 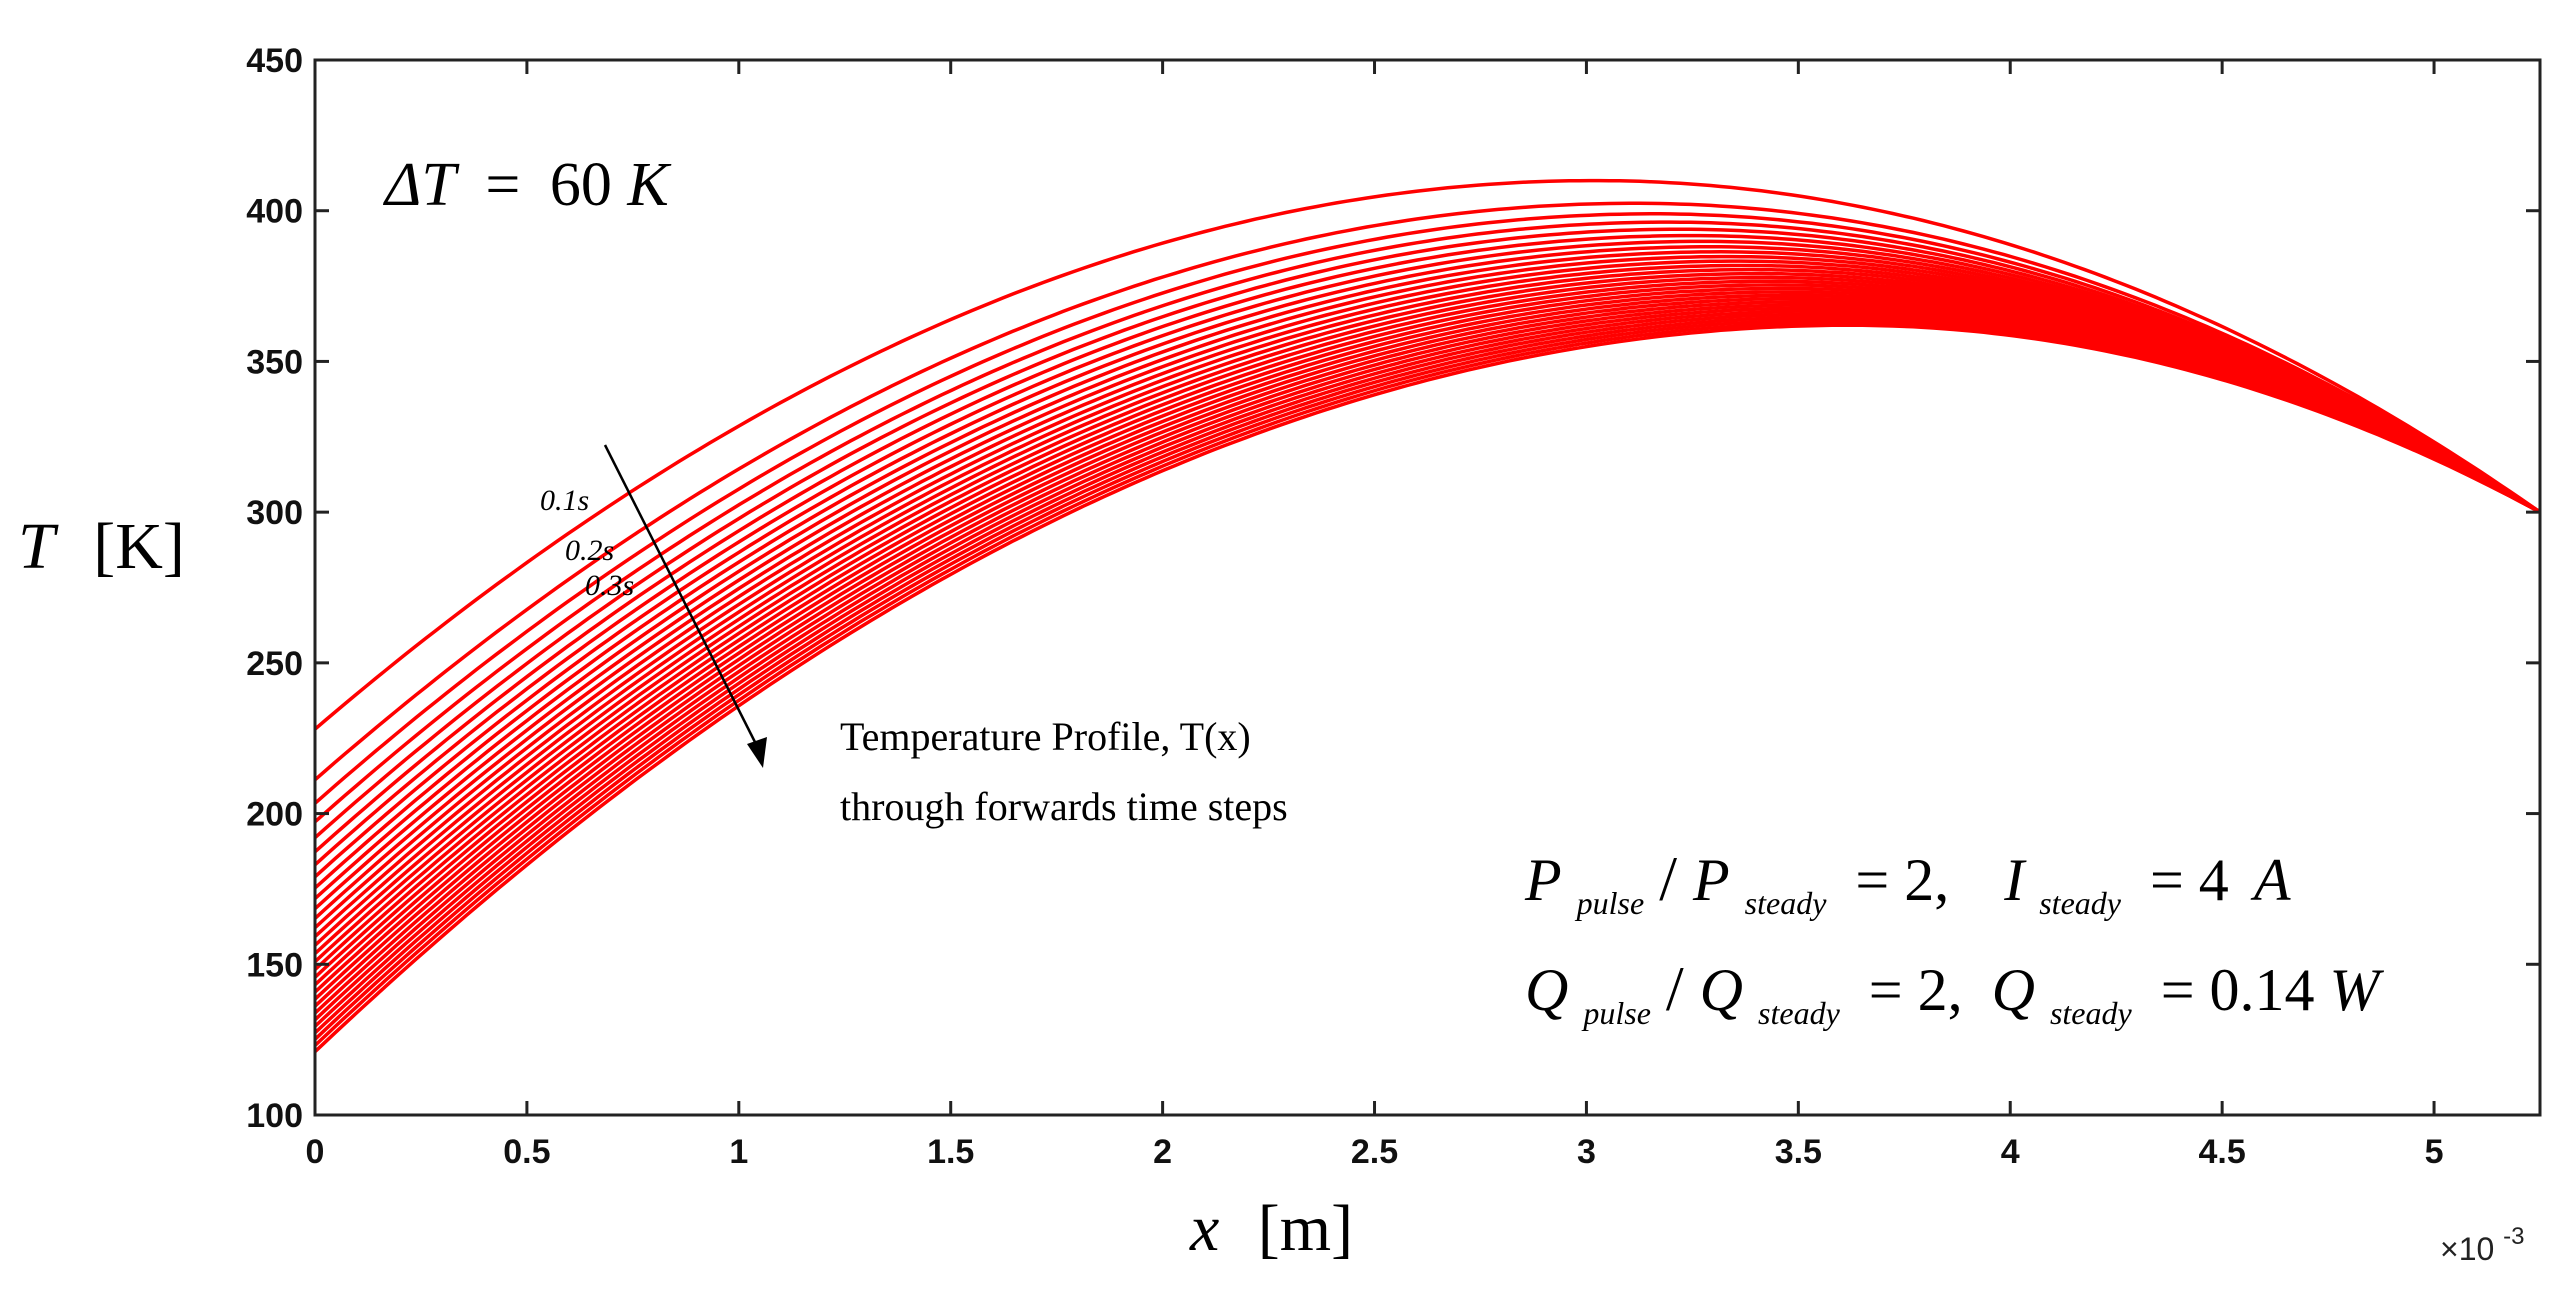 I want to click on x-tick-label: 1.5, so click(x=950, y=1152).